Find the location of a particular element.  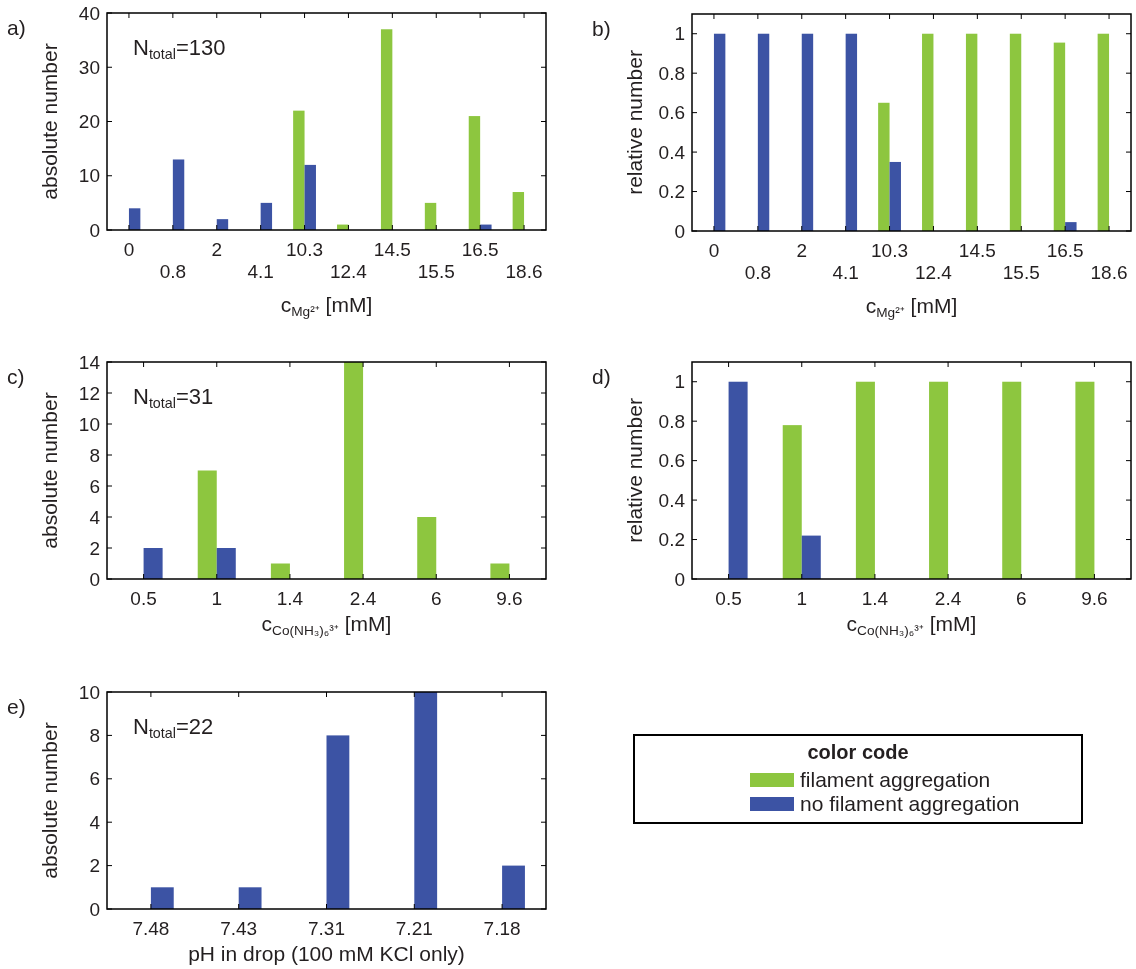

x-tick-label: 0.8 is located at coordinates (173, 271).